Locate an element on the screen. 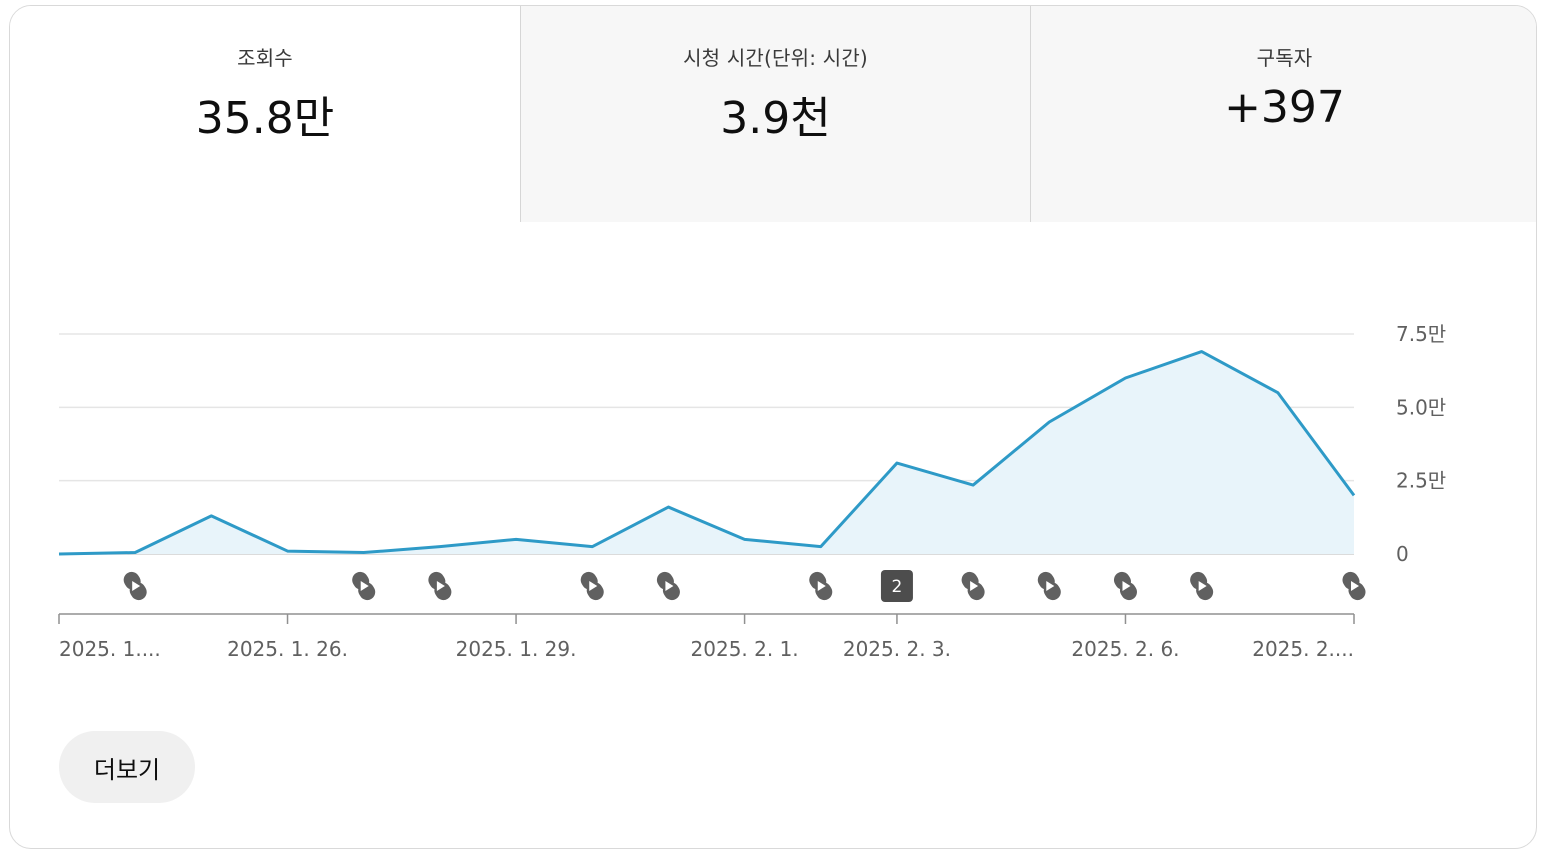 Image resolution: width=1554 pixels, height=854 pixels. tab-subscribers-label: 구독자 is located at coordinates (1284, 58).